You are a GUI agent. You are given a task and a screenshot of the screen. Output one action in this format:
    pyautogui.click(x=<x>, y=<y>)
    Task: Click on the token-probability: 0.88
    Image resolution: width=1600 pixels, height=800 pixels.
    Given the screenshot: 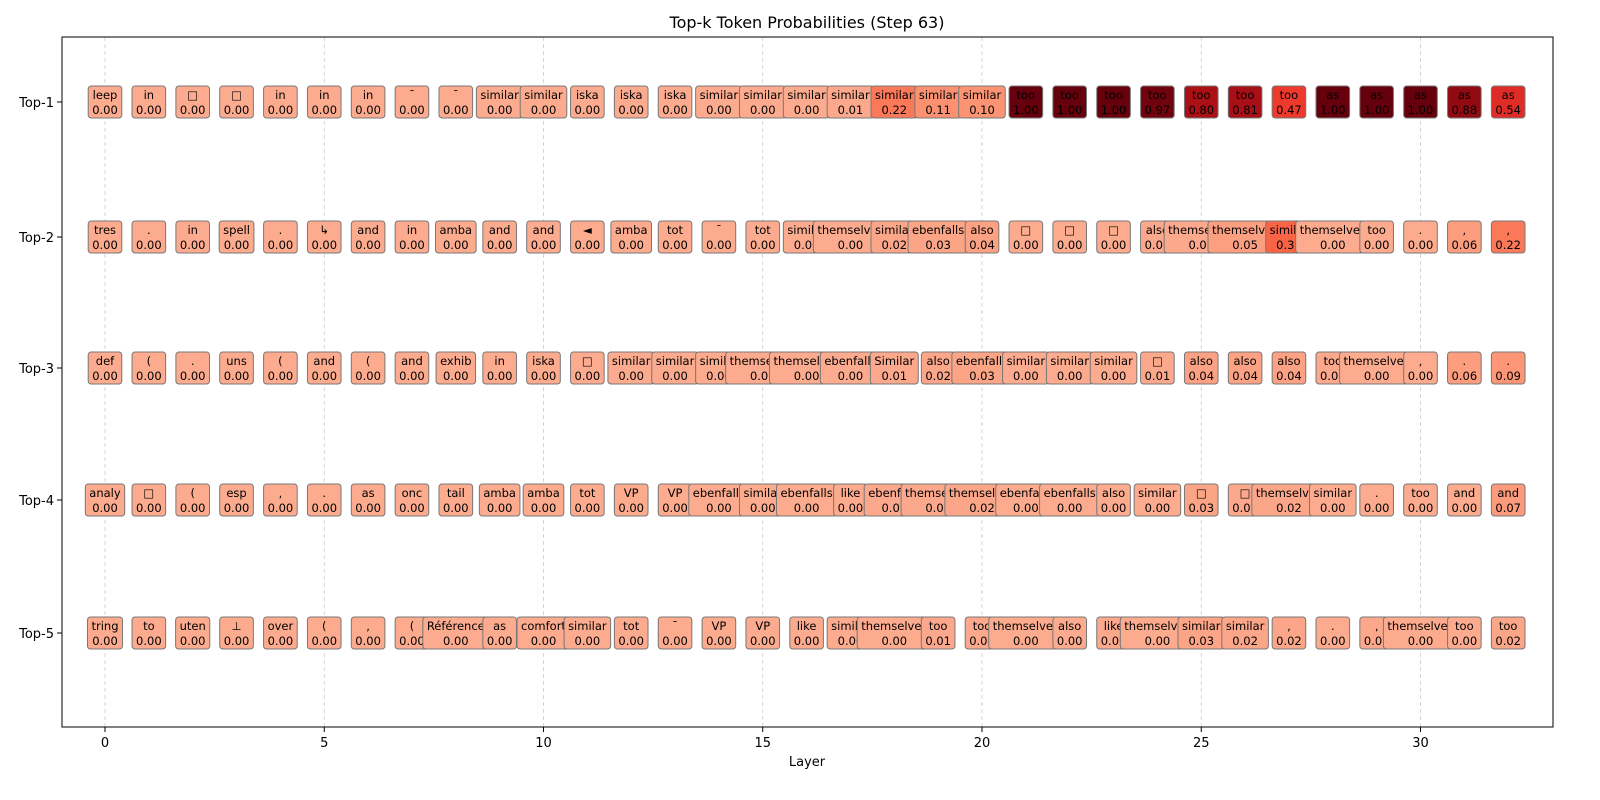 What is the action you would take?
    pyautogui.click(x=1465, y=110)
    